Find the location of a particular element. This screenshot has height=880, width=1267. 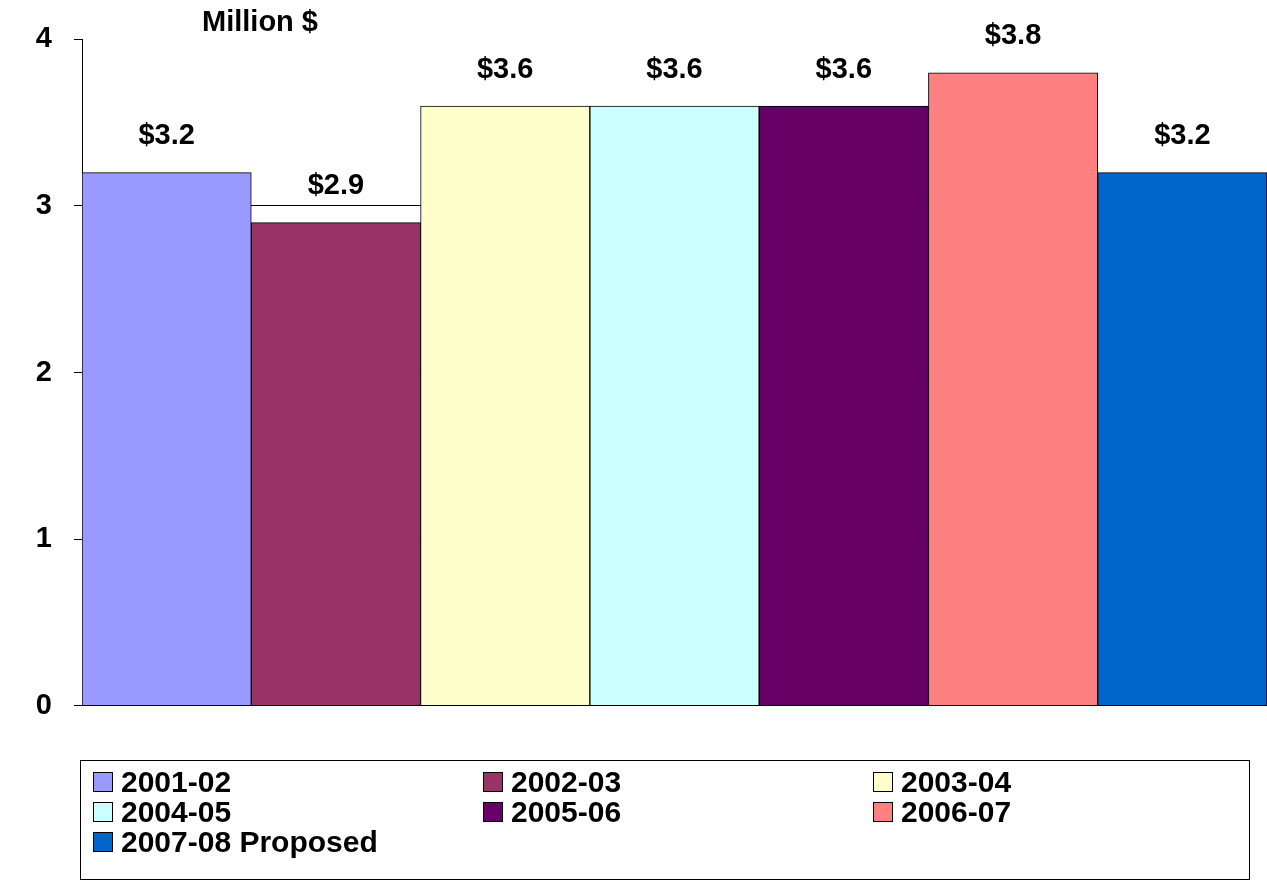

y-tick-label: 0 is located at coordinates (43, 703).